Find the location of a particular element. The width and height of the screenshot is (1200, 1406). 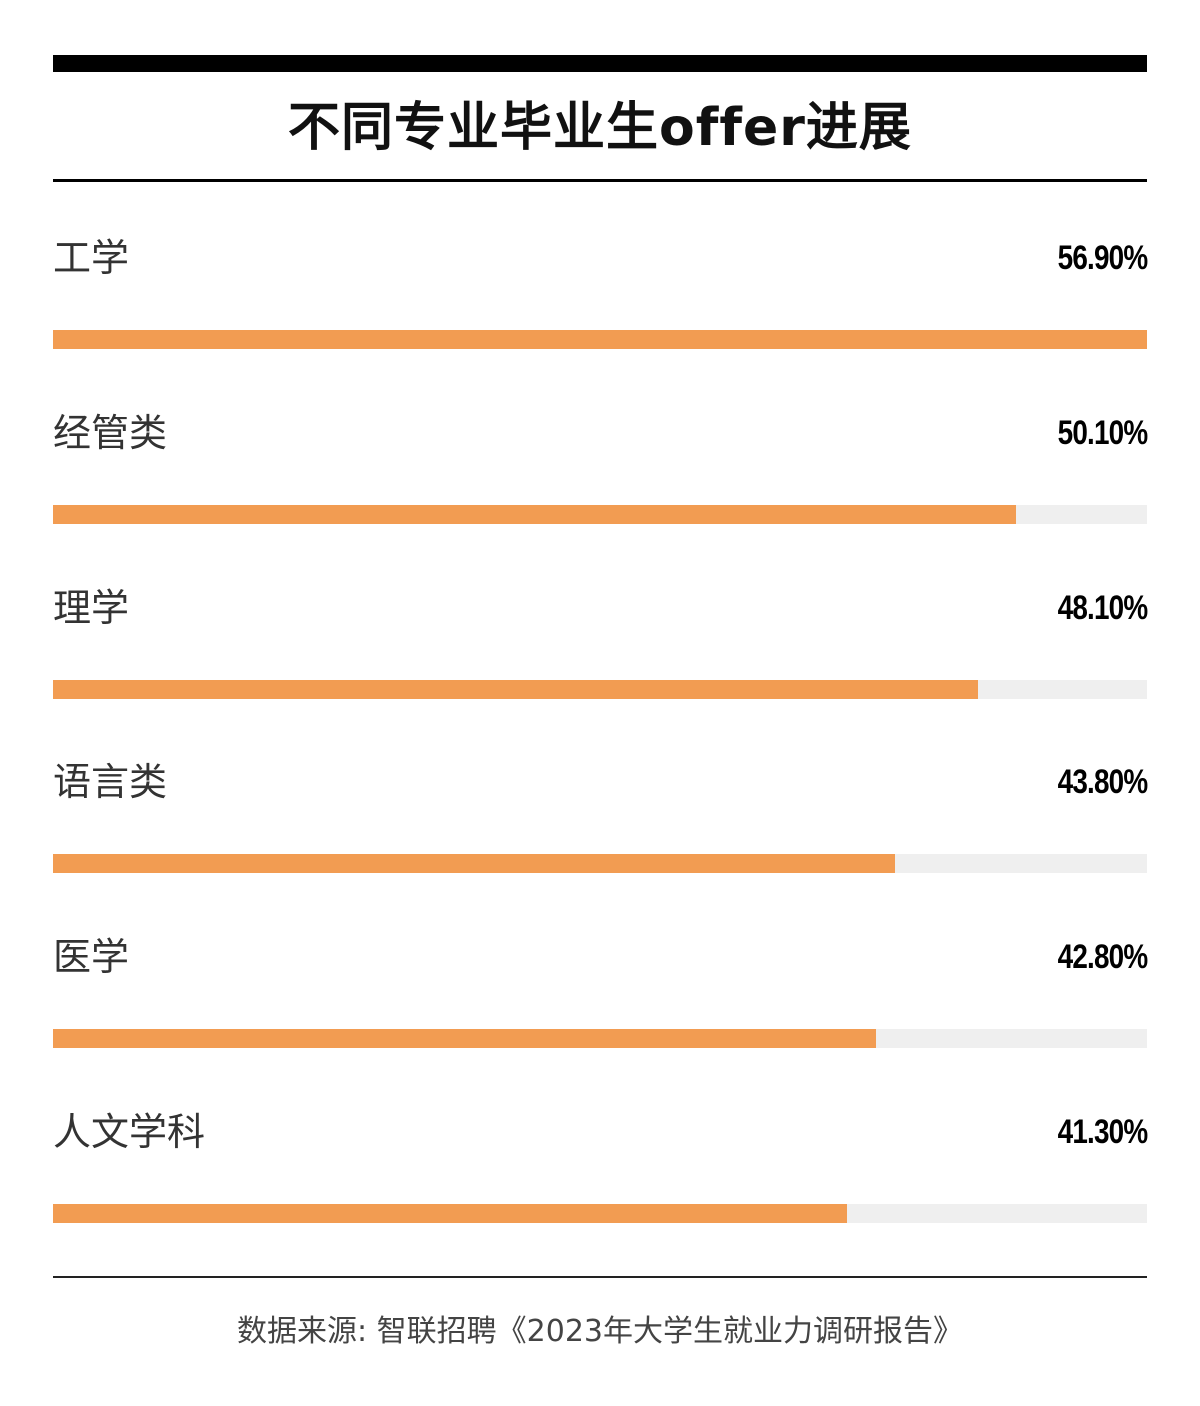

bar-row: 理学 48.10% is located at coordinates (600, 643).